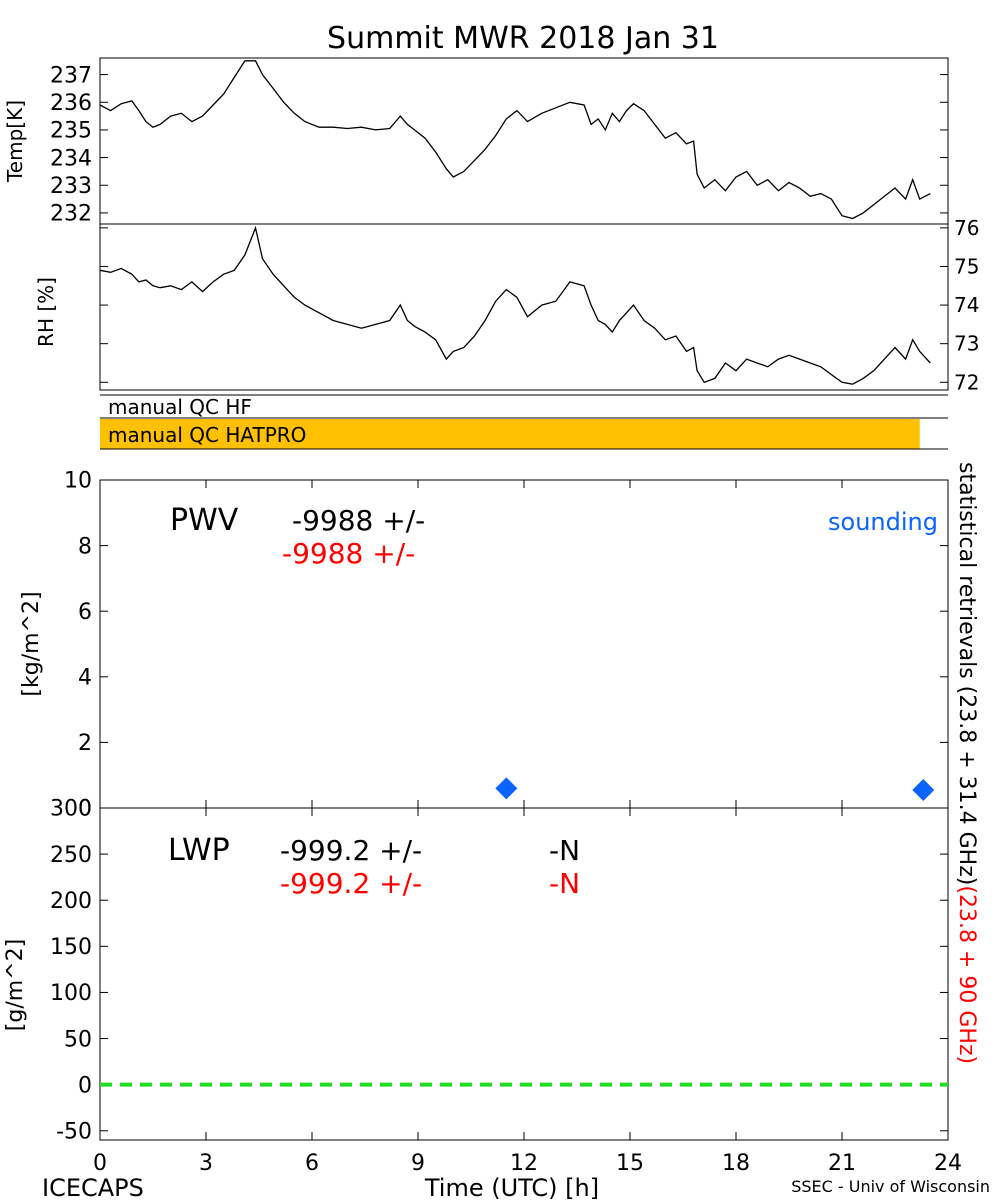  I want to click on y-tick-label: 76, so click(966, 228).